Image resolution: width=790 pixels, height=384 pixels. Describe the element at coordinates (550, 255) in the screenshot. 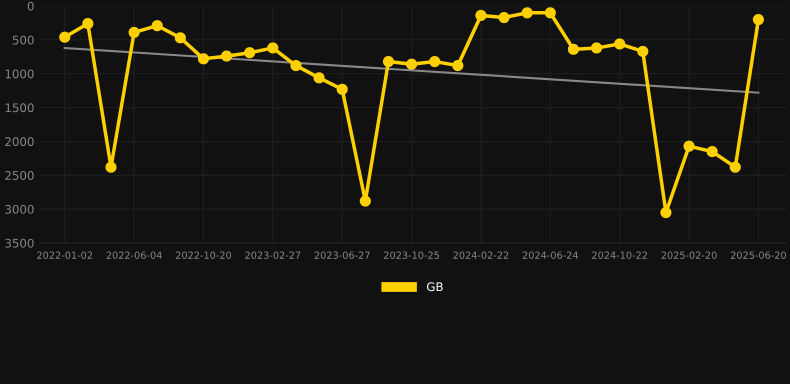

I see `x-tick-label: 2024-06-24` at that location.